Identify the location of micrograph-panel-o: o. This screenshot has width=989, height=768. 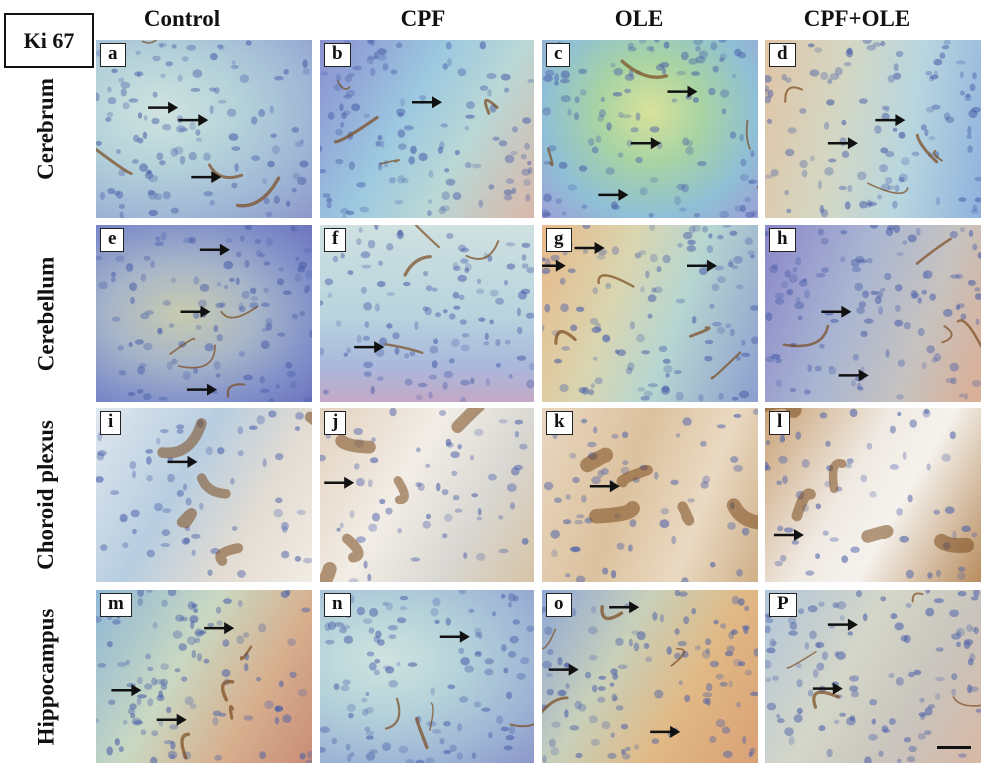
(650, 676).